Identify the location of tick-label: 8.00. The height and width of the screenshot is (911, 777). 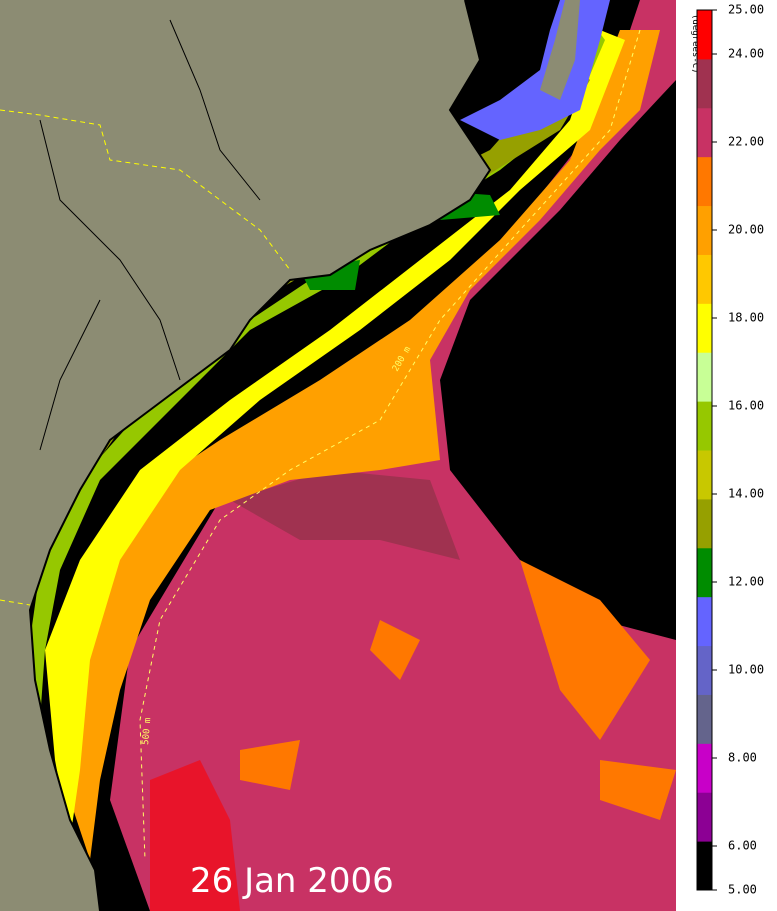
(742, 758).